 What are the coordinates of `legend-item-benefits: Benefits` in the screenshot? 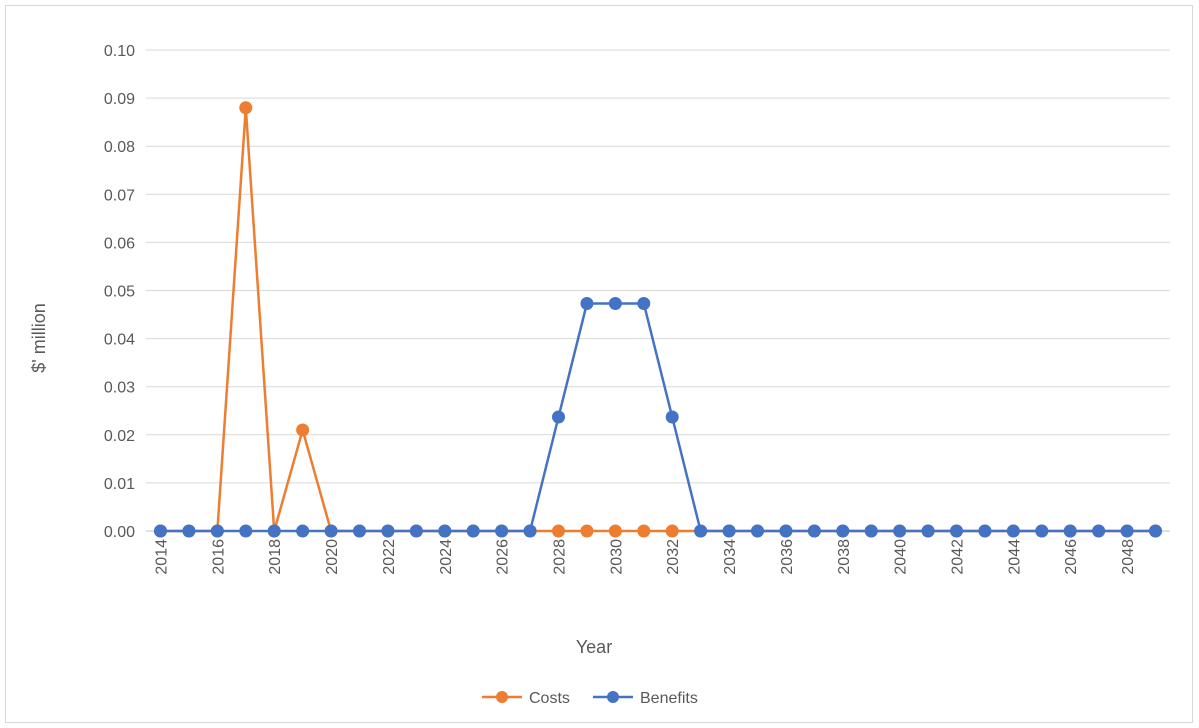 It's located at (645, 698).